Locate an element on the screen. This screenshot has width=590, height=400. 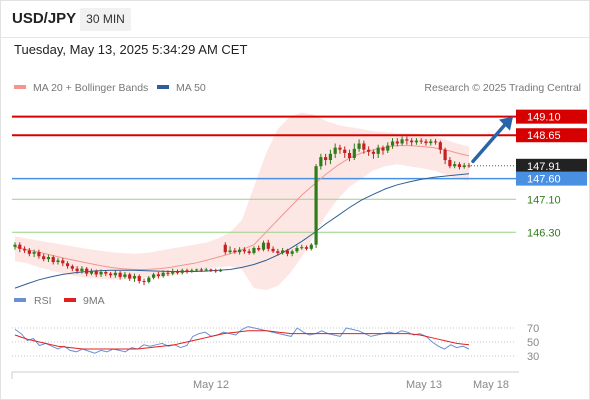
level-badge-149.10 is located at coordinates (551, 116).